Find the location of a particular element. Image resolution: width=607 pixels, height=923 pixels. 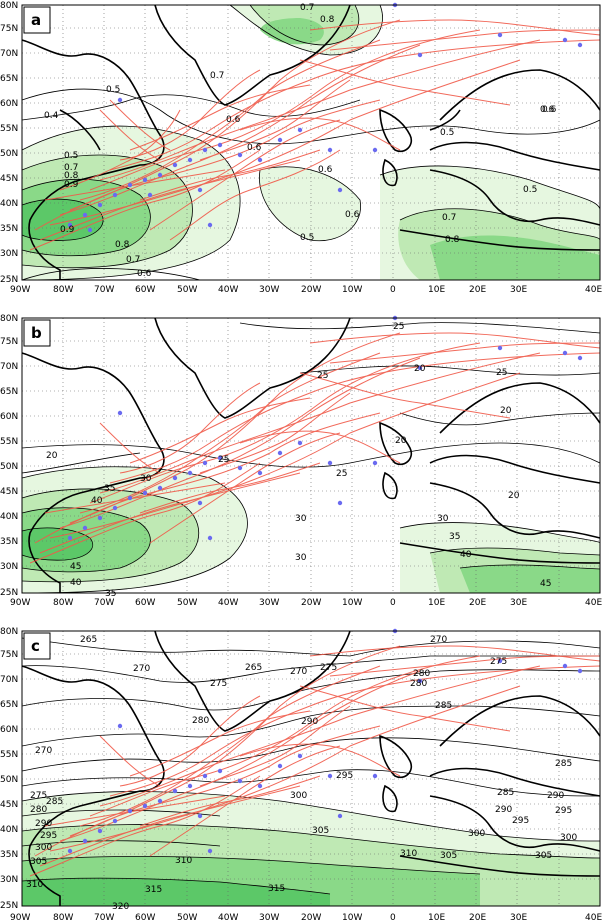

svg-text: 10W is located at coordinates (352, 602).